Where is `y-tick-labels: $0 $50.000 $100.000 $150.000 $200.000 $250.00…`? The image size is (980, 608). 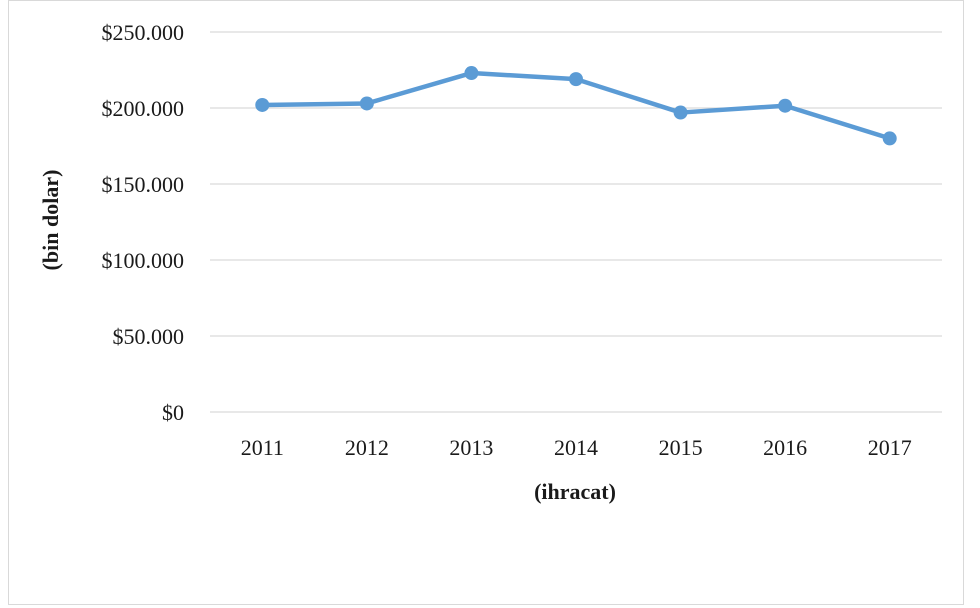 y-tick-labels: $0 $50.000 $100.000 $150.000 $200.000 $250.00… is located at coordinates (143, 222).